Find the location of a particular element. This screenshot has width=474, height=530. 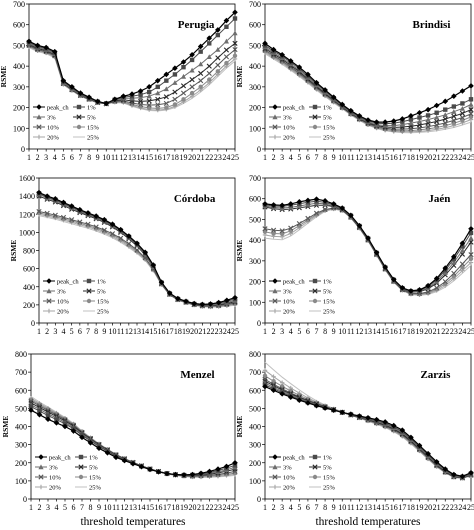

x-tick-label: 14 is located at coordinates (141, 157).